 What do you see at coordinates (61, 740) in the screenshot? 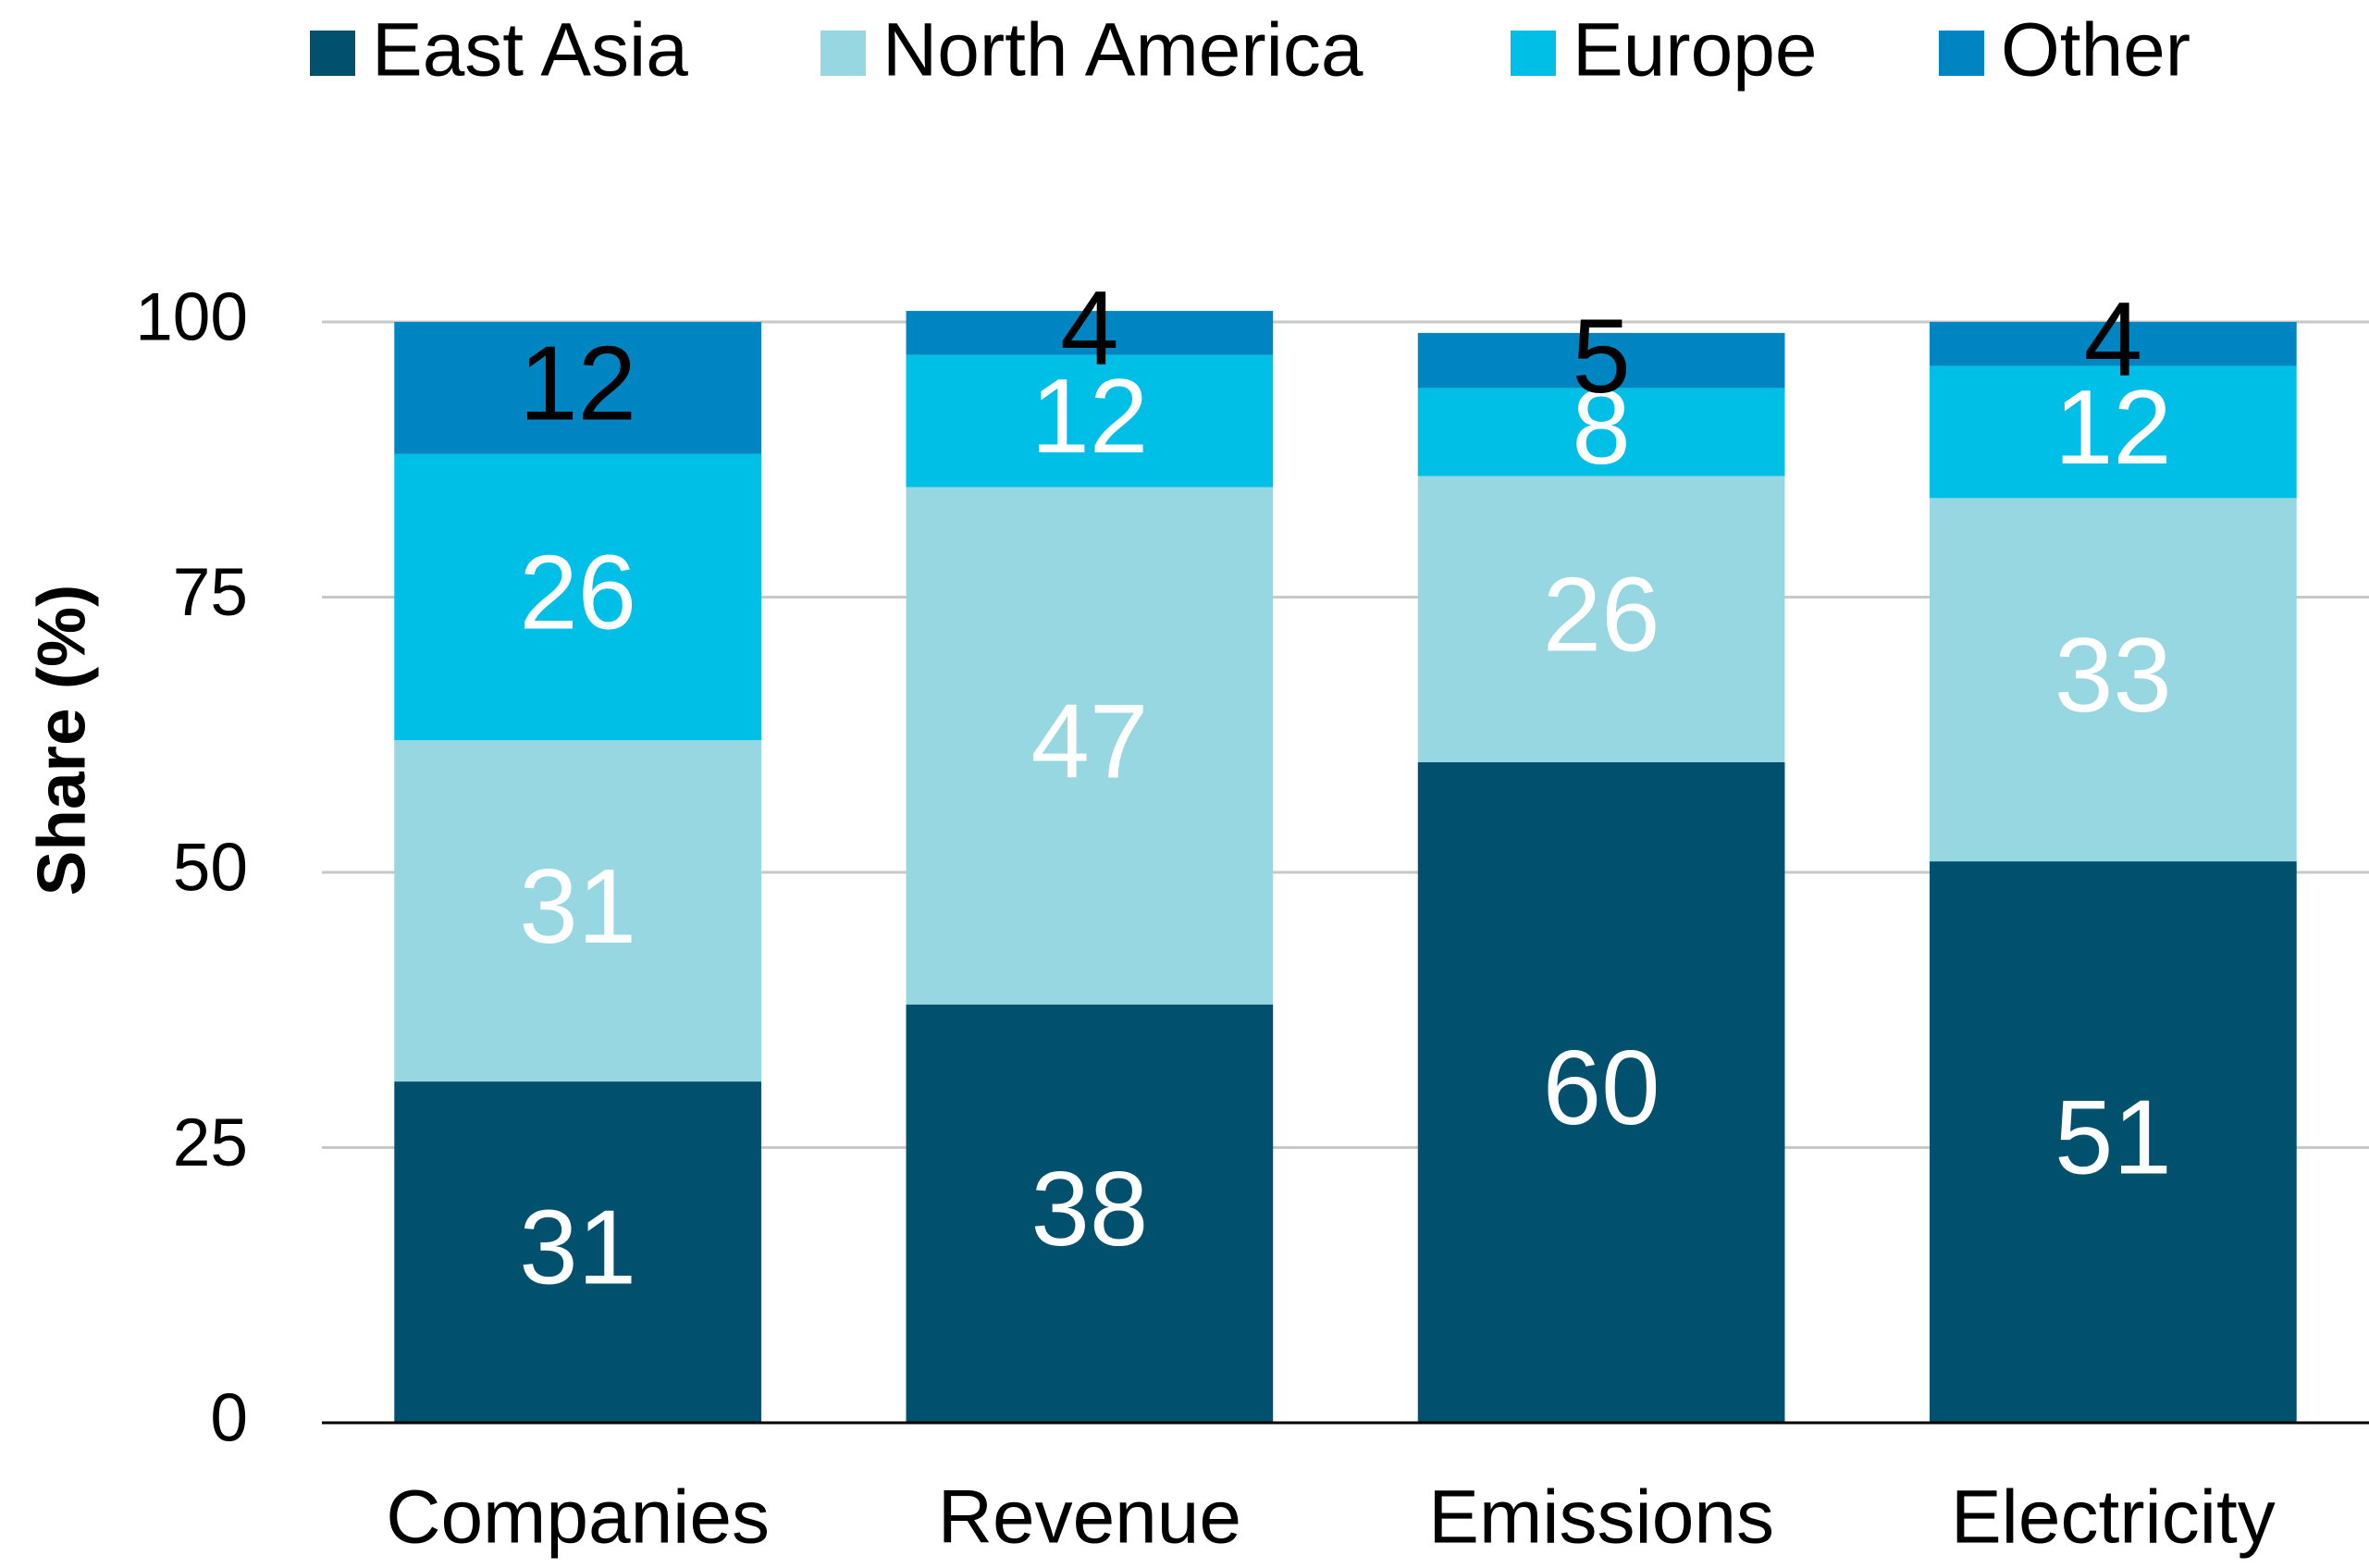
I see `y-axis-label: Share (%)` at bounding box center [61, 740].